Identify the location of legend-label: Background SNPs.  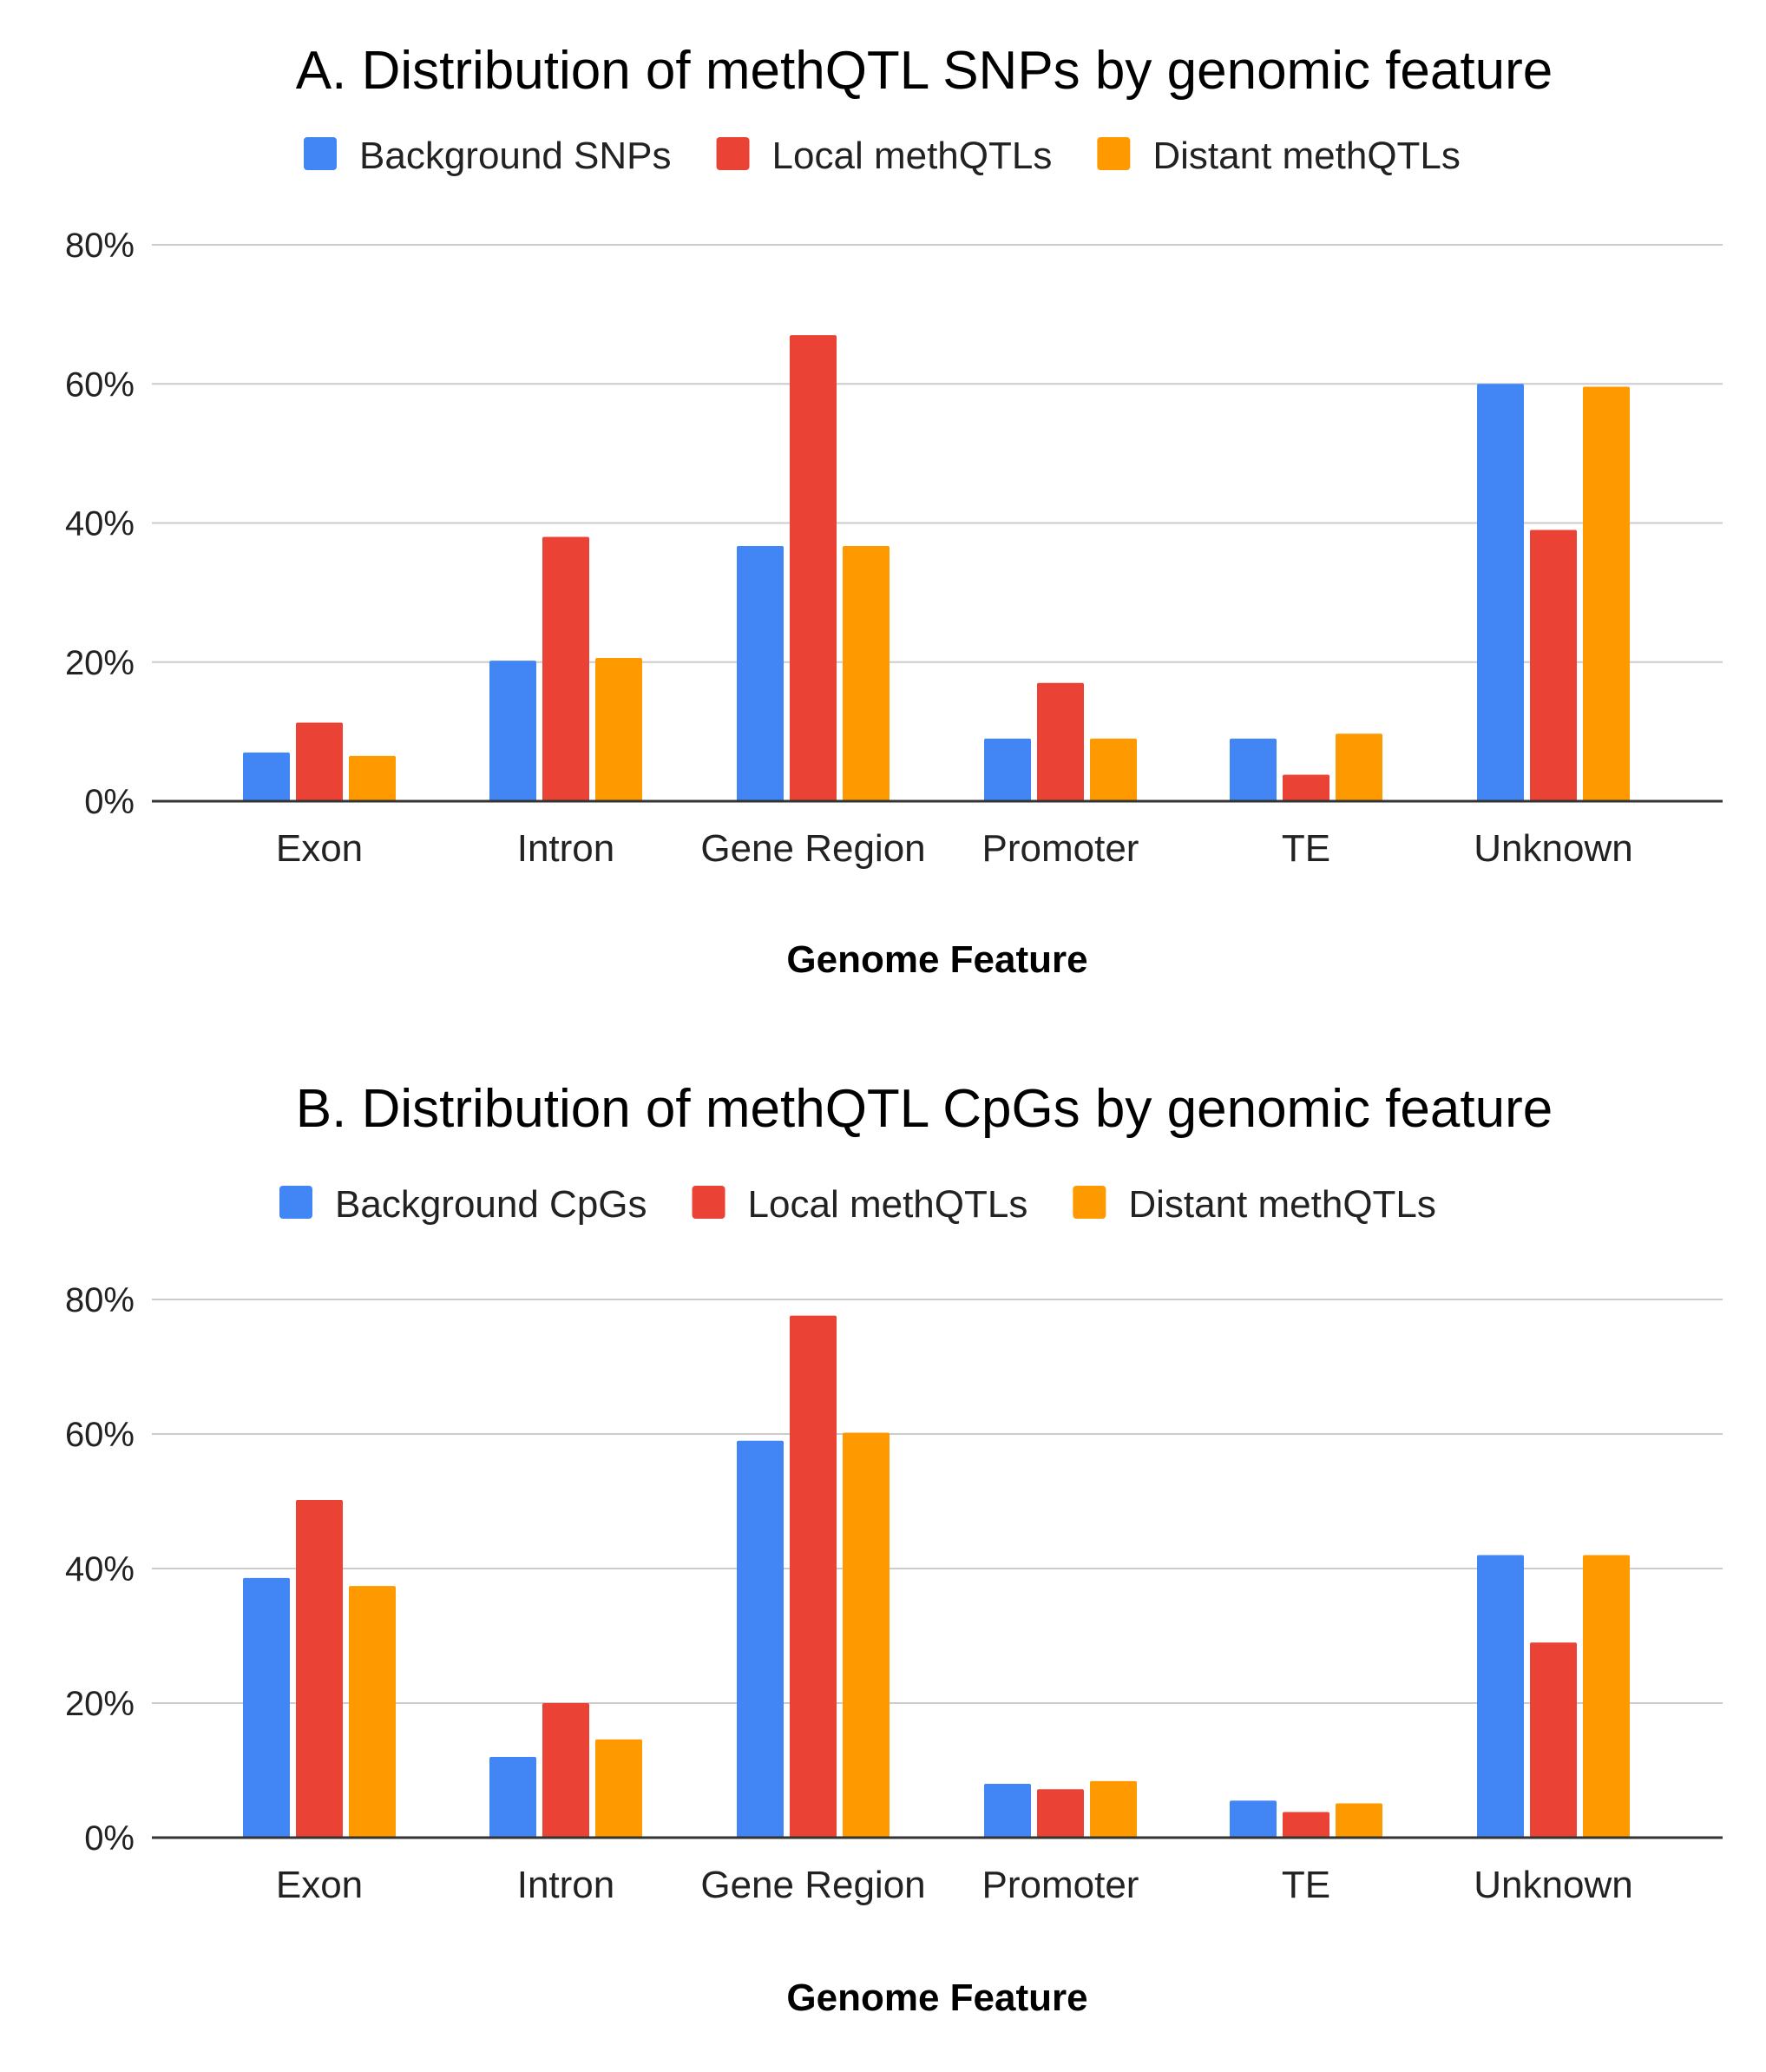
(515, 156).